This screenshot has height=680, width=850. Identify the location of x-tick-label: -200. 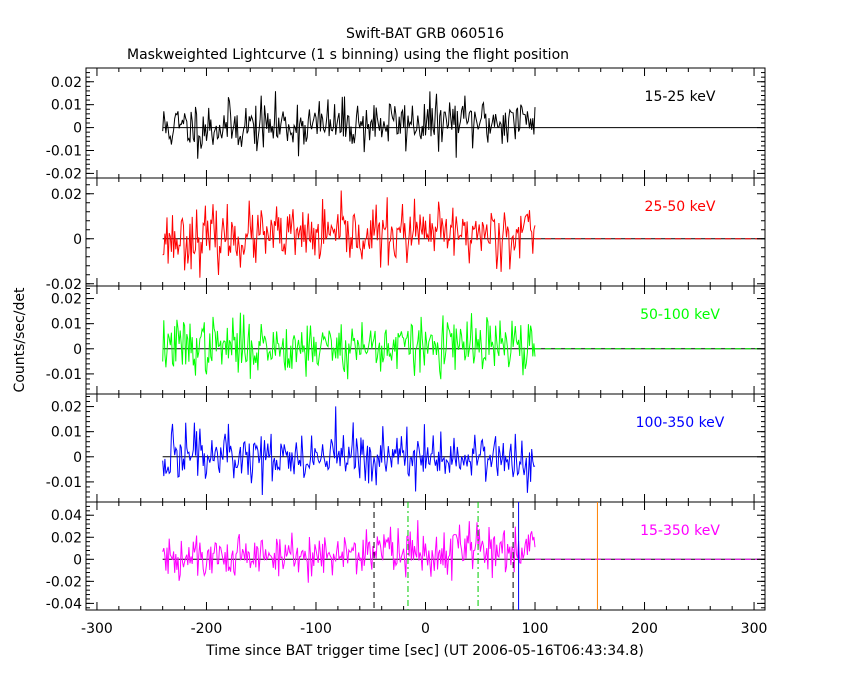
(207, 629).